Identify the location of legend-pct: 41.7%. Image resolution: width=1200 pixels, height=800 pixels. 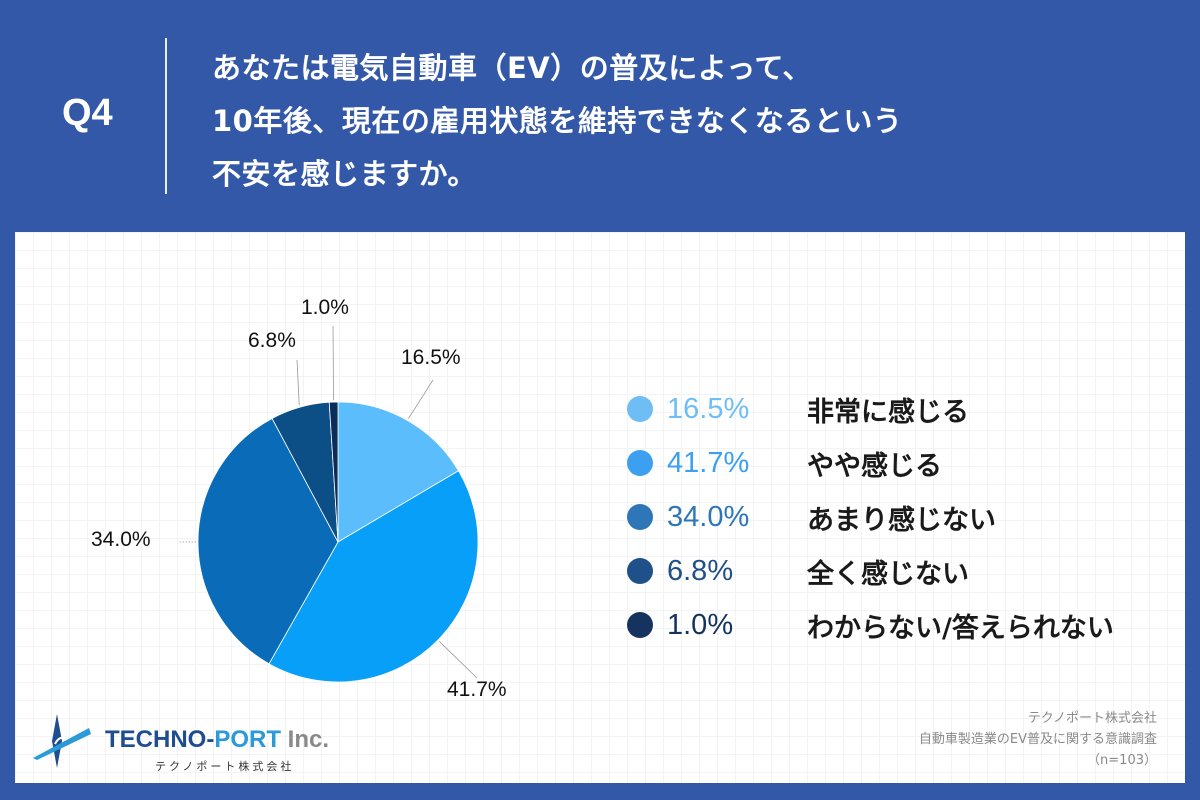
(708, 462).